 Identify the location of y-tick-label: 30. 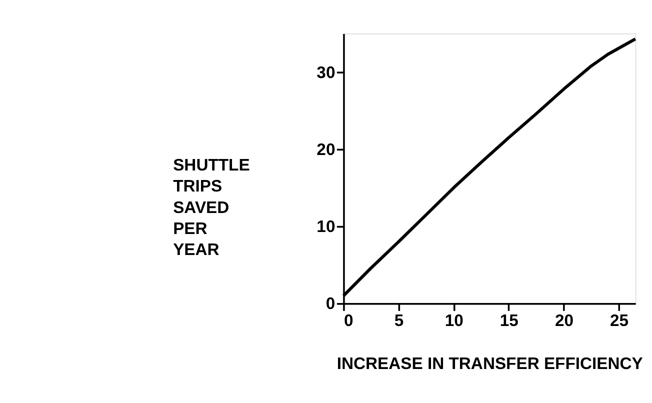
(326, 72).